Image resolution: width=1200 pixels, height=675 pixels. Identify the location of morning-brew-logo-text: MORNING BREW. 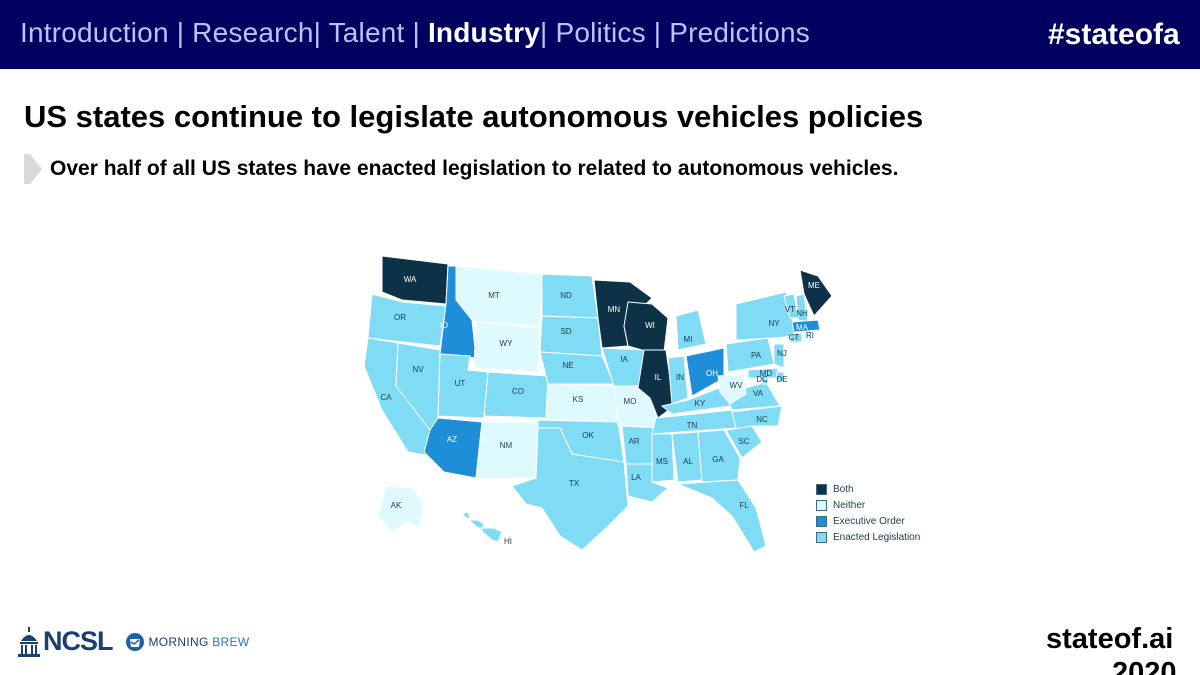
(199, 642).